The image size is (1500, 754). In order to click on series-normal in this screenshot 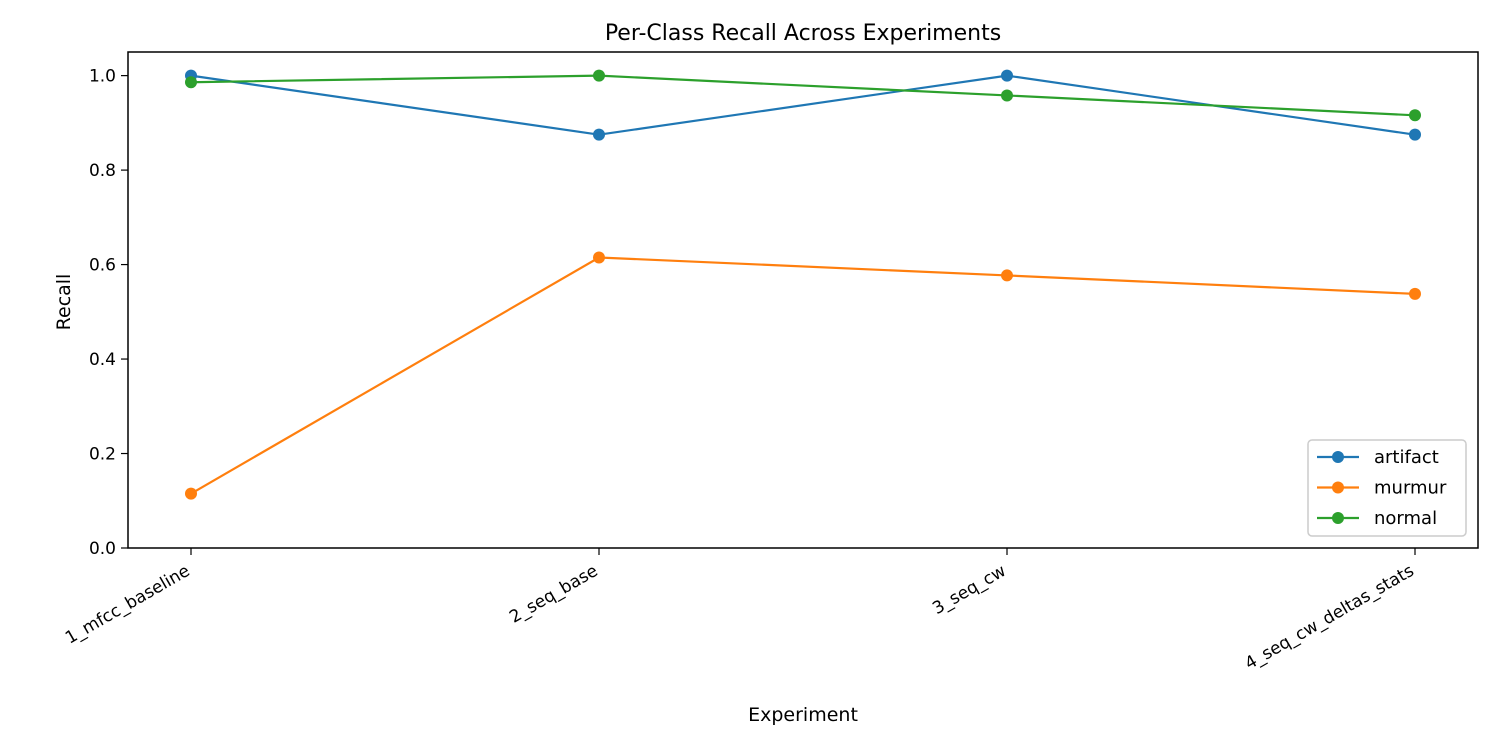, I will do `click(803, 95)`.